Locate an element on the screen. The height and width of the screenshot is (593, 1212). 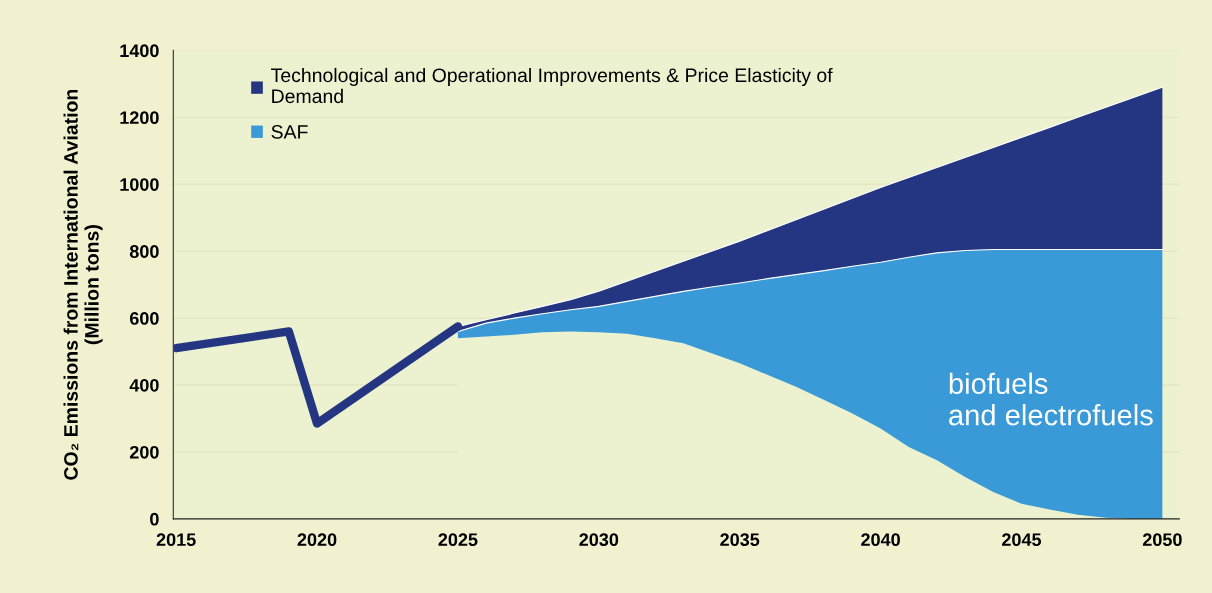
x-tick-label: 2050 is located at coordinates (1162, 540).